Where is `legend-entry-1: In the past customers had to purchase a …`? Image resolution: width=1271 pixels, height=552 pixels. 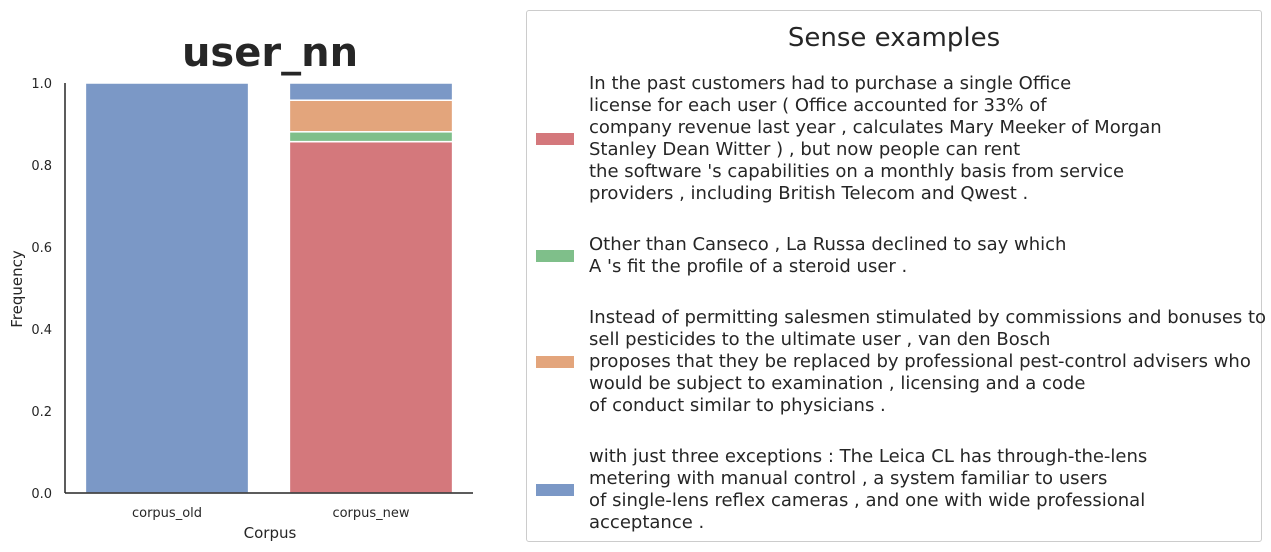 legend-entry-1: In the past customers had to purchase a … is located at coordinates (894, 139).